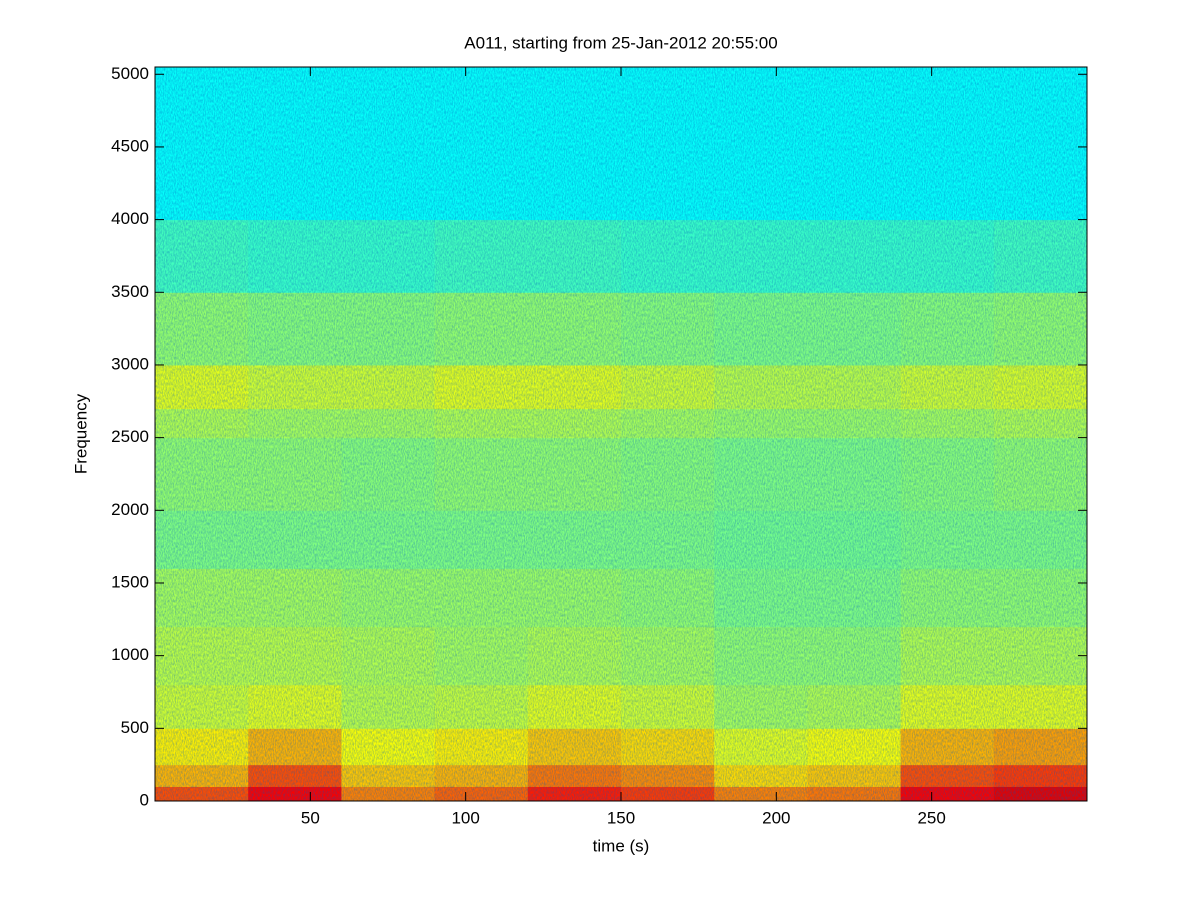 The height and width of the screenshot is (905, 1200). I want to click on y-tick-label: 1000, so click(130, 654).